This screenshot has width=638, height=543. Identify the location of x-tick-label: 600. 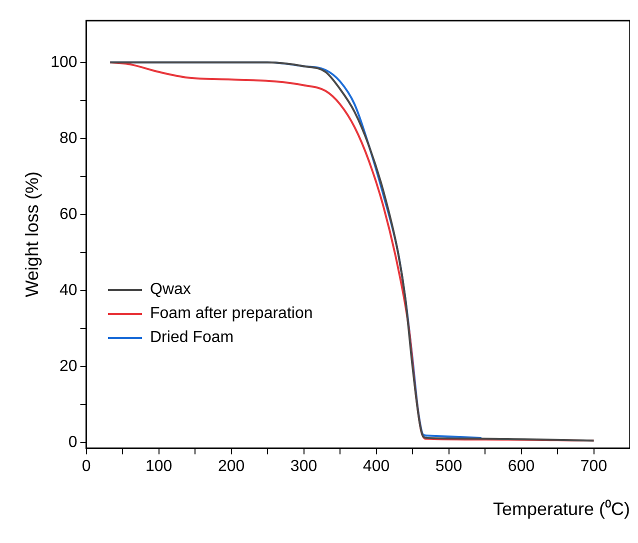
(521, 467).